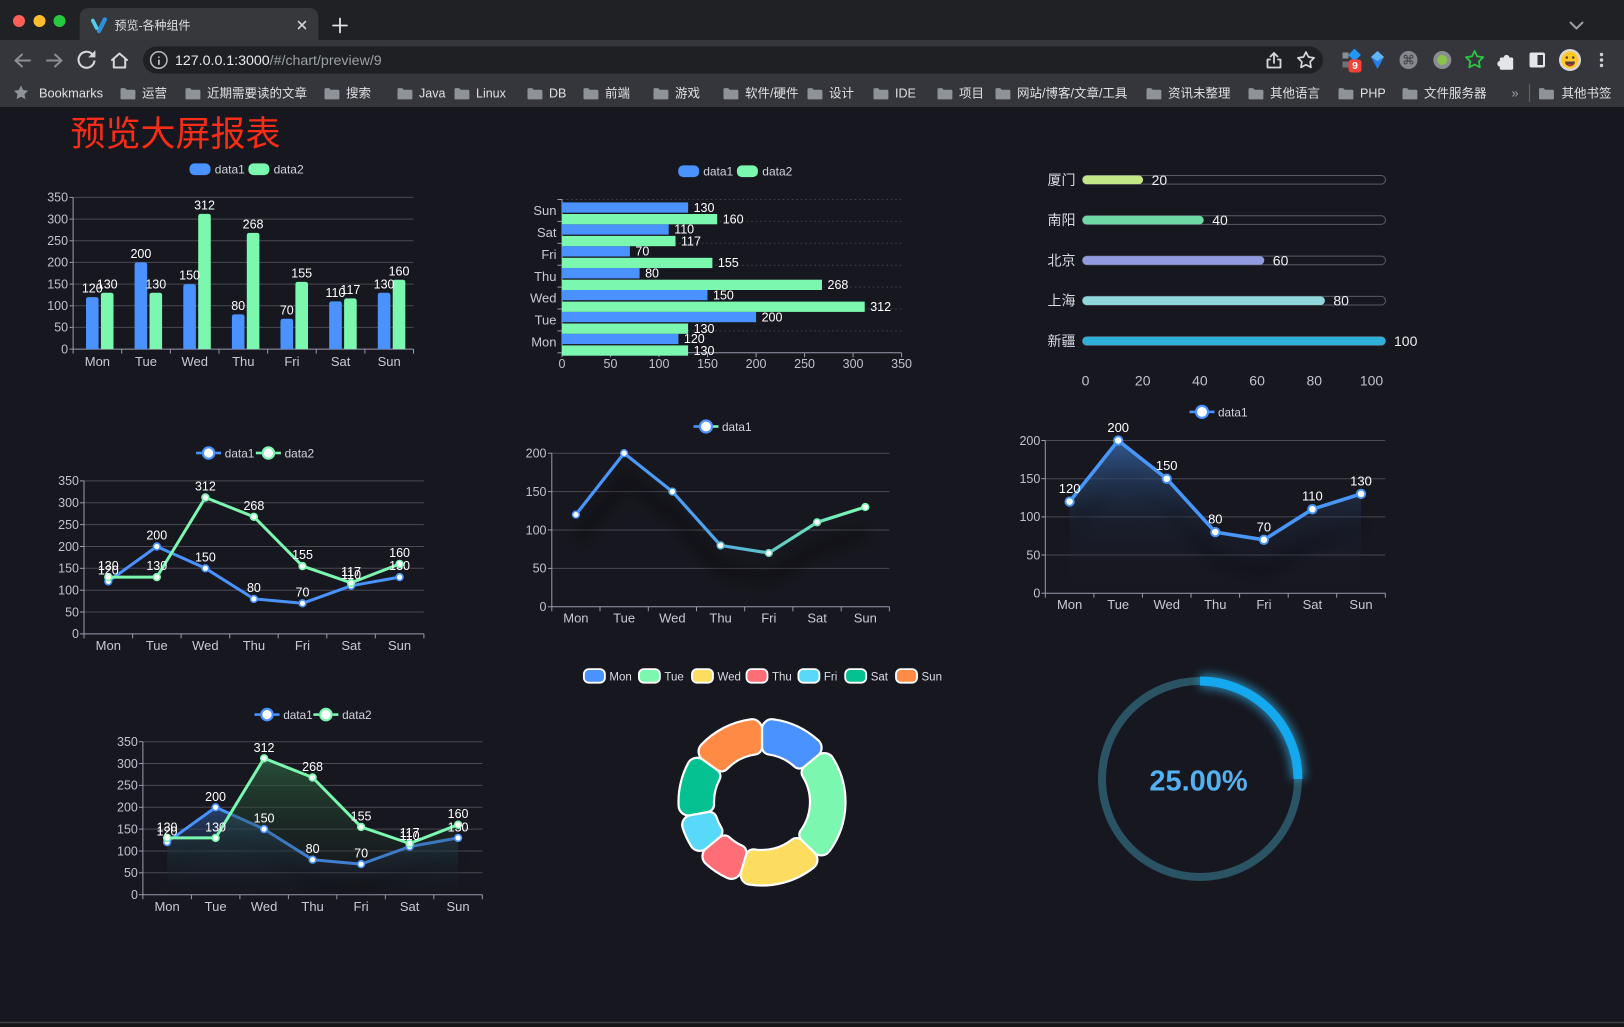  I want to click on svg-text: 搜索, so click(358, 93).